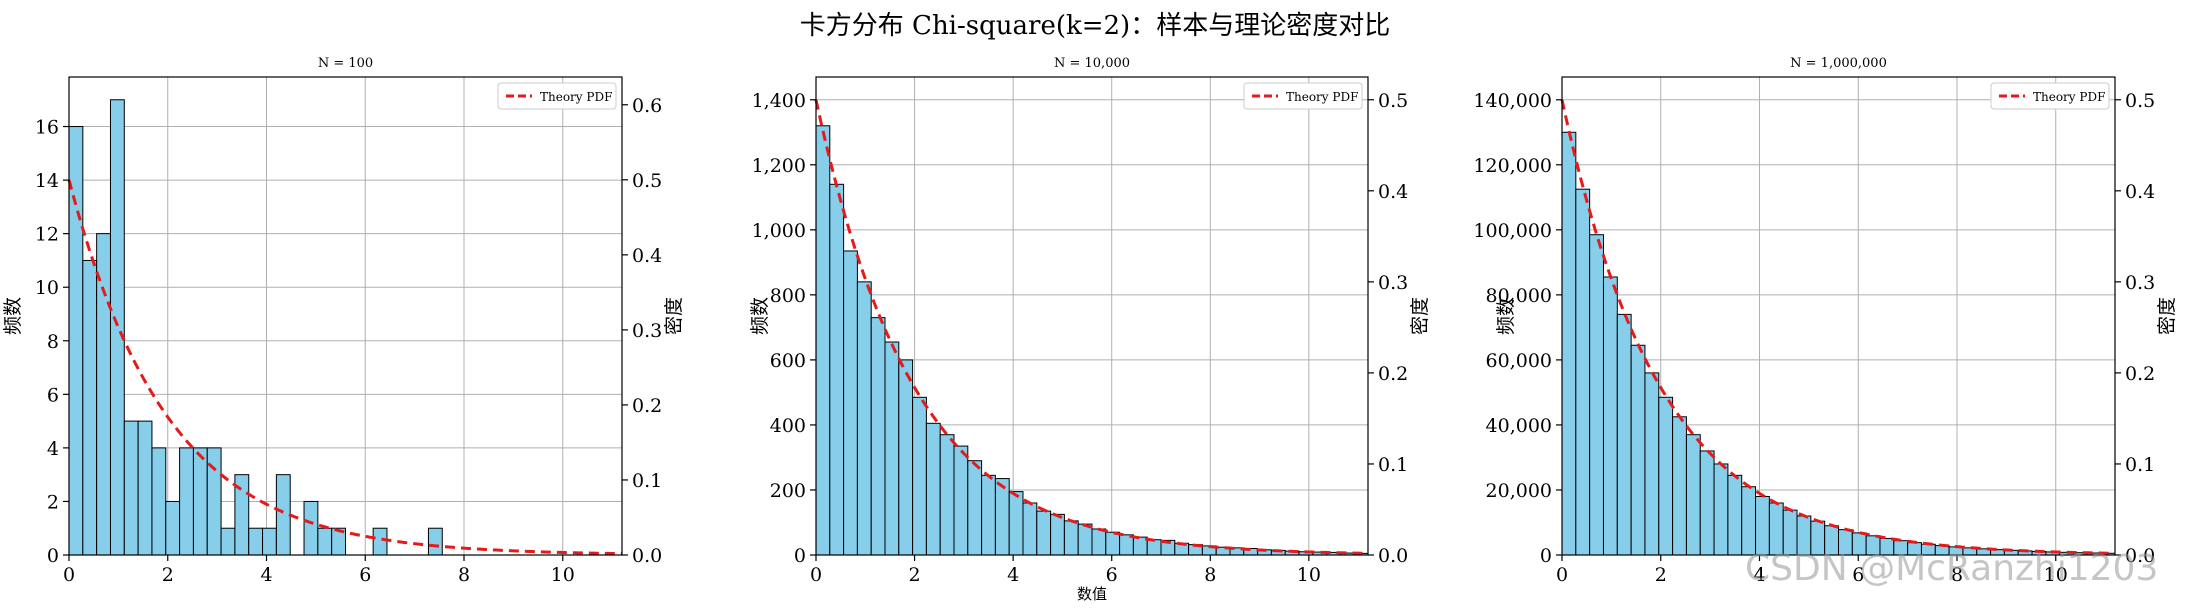 This screenshot has height=610, width=2190. What do you see at coordinates (53, 342) in the screenshot?
I see `y-tick-label: 8` at bounding box center [53, 342].